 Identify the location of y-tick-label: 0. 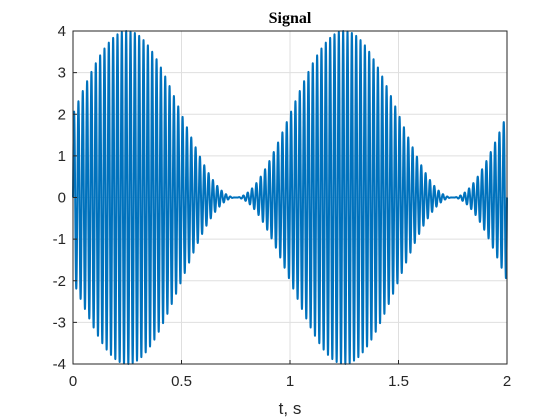
(62, 198).